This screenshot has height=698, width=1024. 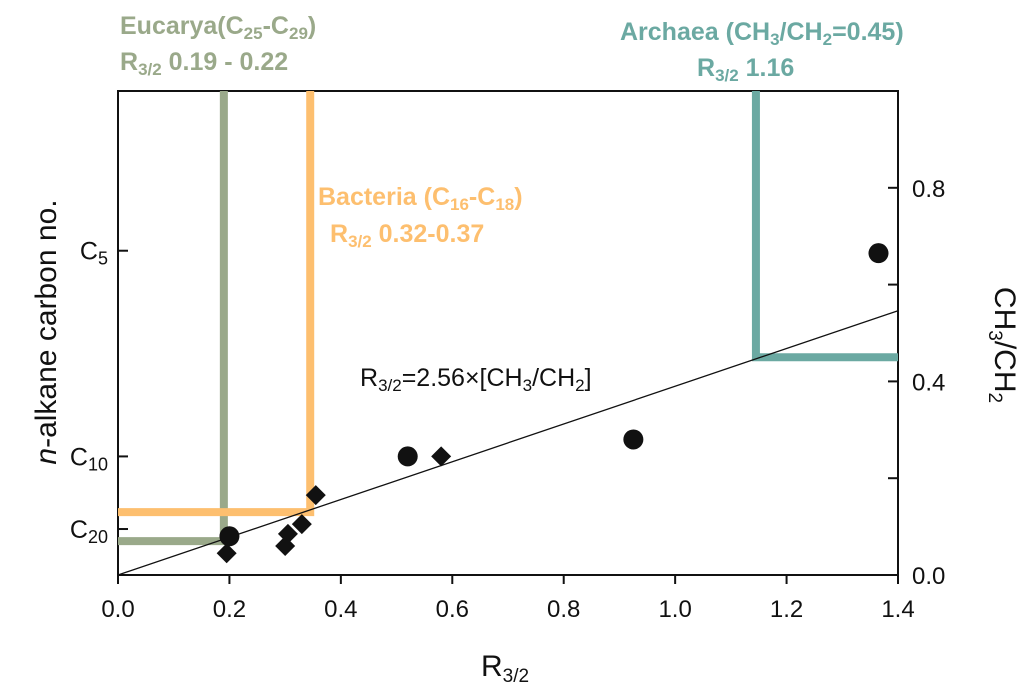 I want to click on svg-text: Eucarya(C25-C29), so click(x=218, y=27).